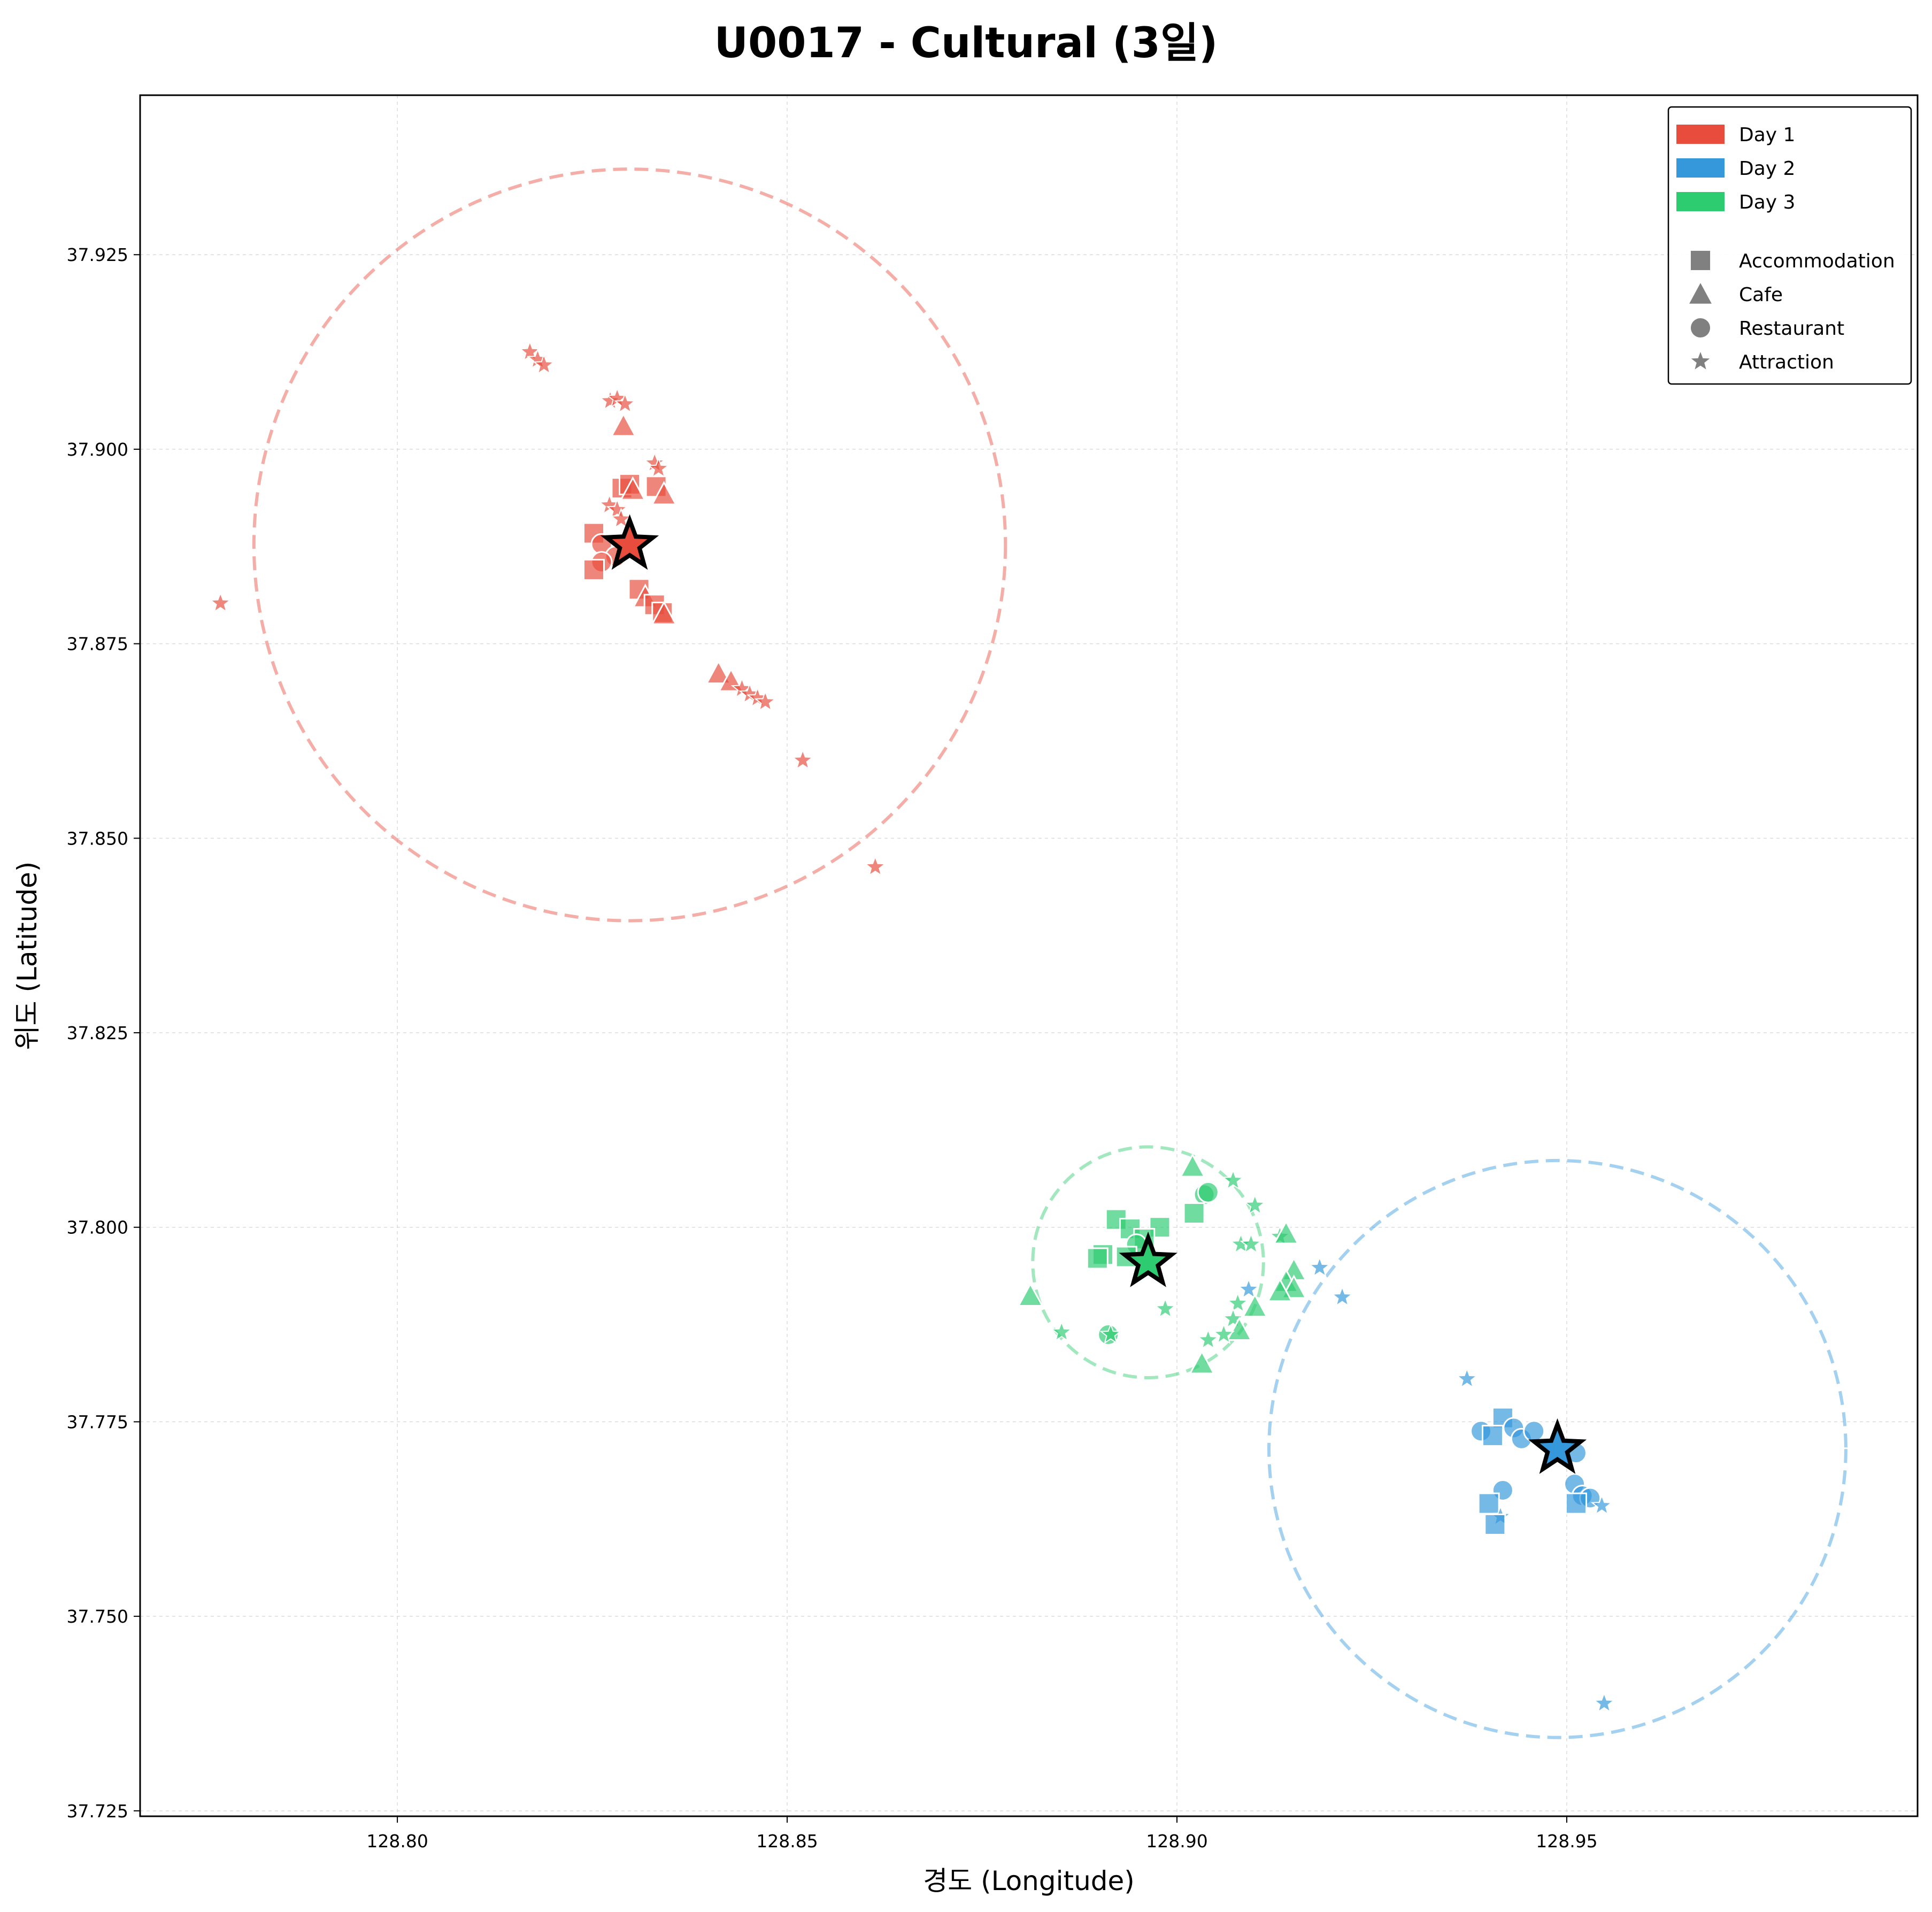  I want to click on legend-marker-accommodation, so click(1701, 260).